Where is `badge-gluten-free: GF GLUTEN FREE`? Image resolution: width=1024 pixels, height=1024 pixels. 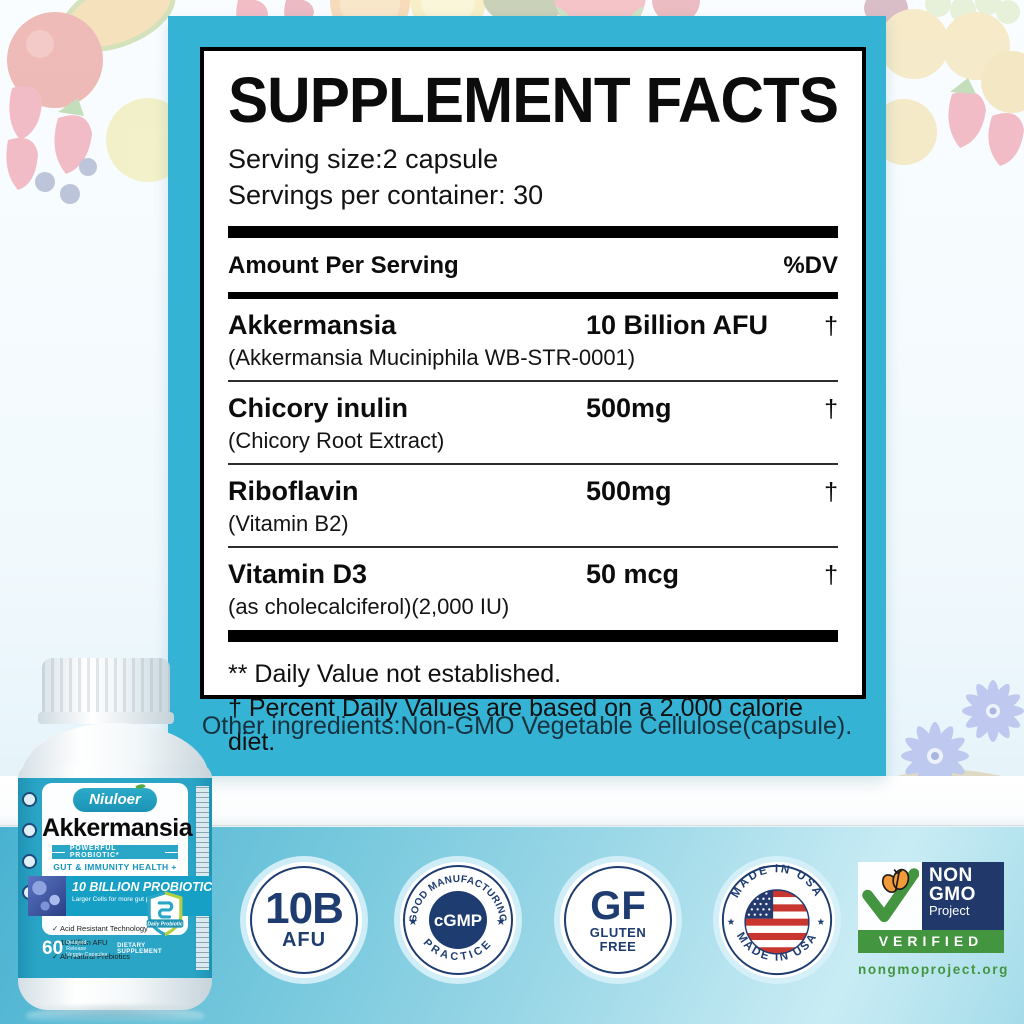
badge-gluten-free: GF GLUTEN FREE is located at coordinates (618, 920).